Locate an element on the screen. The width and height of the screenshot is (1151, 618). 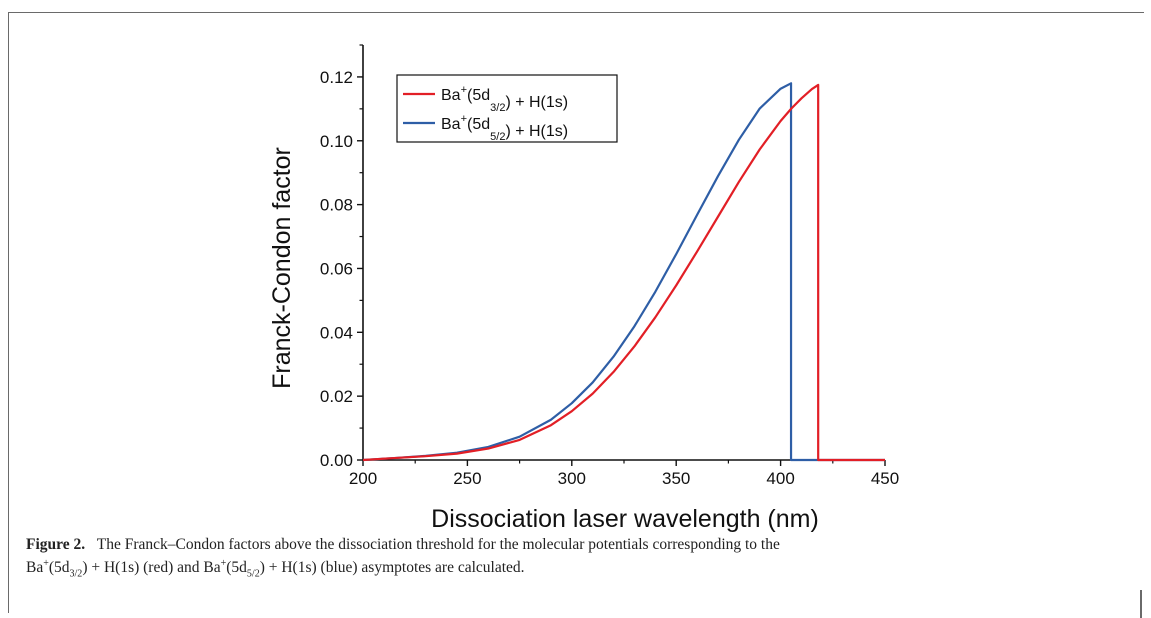
y-tick-label: 0.08 is located at coordinates (336, 205).